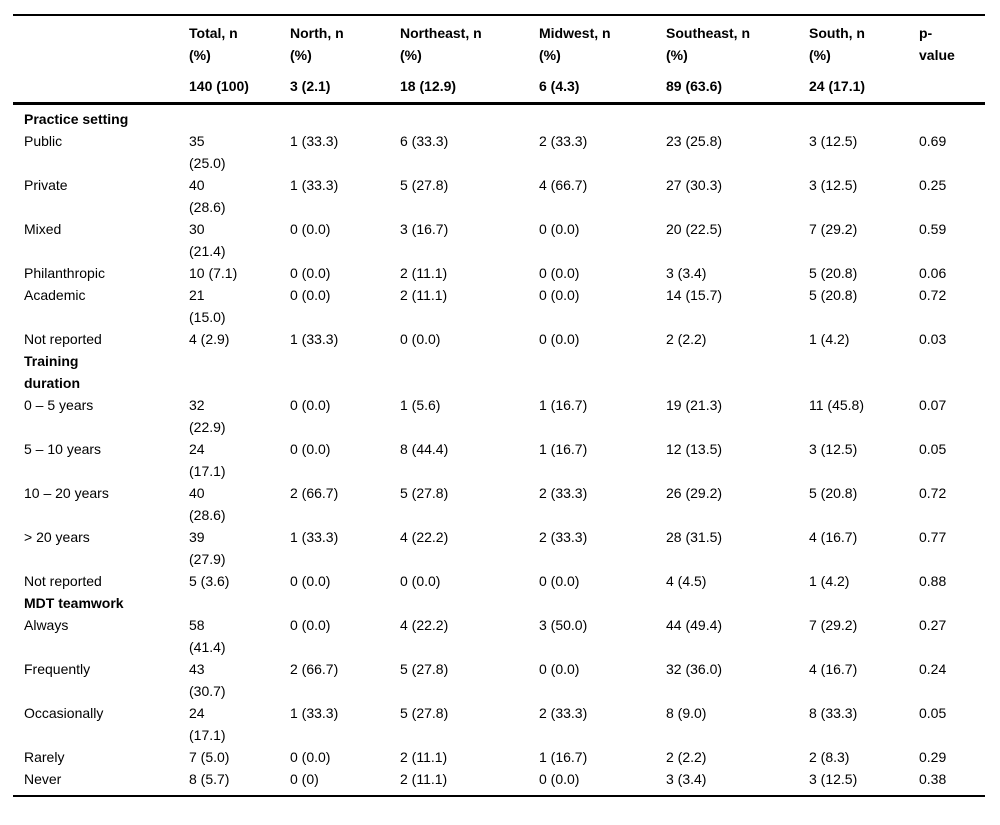  Describe the element at coordinates (686, 713) in the screenshot. I see `table-cell: 8 (9.0)` at that location.